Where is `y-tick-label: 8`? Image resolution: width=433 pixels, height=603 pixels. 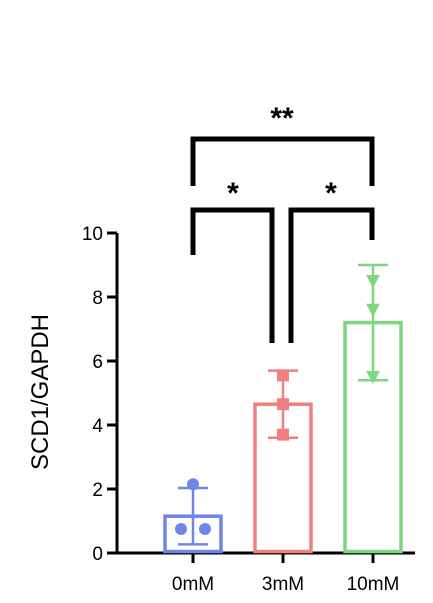 y-tick-label: 8 is located at coordinates (97, 298).